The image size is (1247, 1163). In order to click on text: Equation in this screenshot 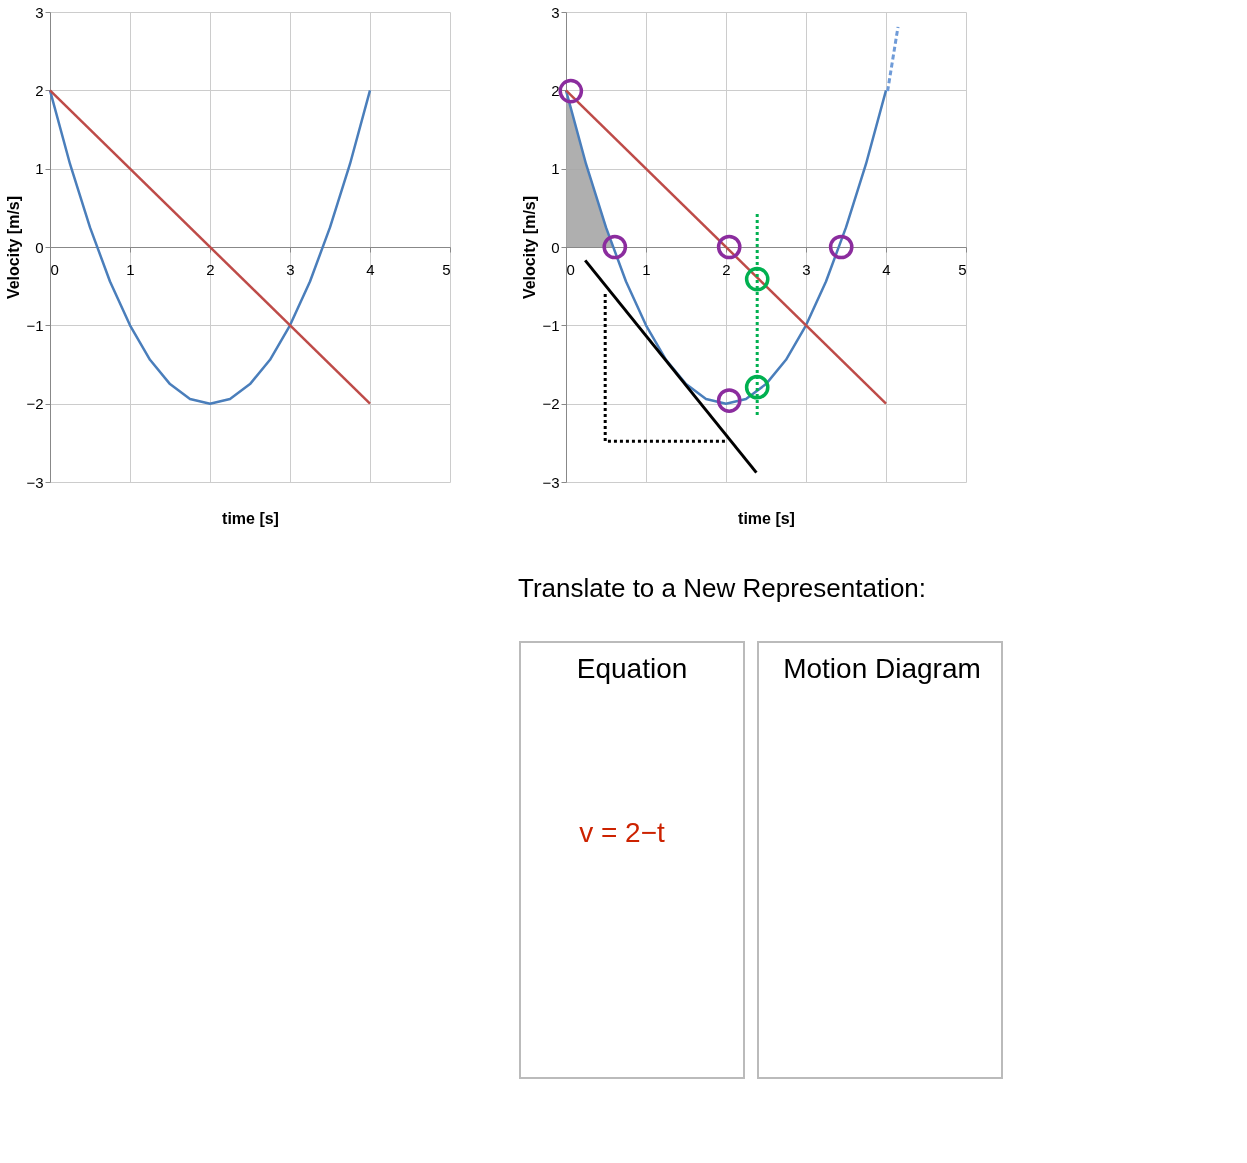, I will do `click(632, 668)`.